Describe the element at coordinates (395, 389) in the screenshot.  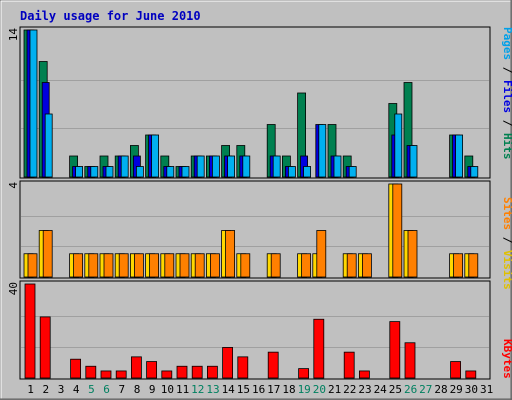
I see `x-label-day-25: 25` at that location.